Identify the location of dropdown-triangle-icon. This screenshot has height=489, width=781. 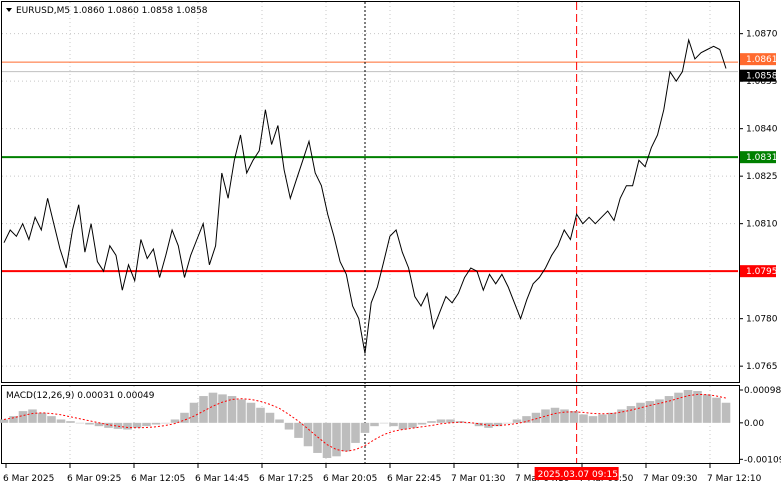
(9, 10).